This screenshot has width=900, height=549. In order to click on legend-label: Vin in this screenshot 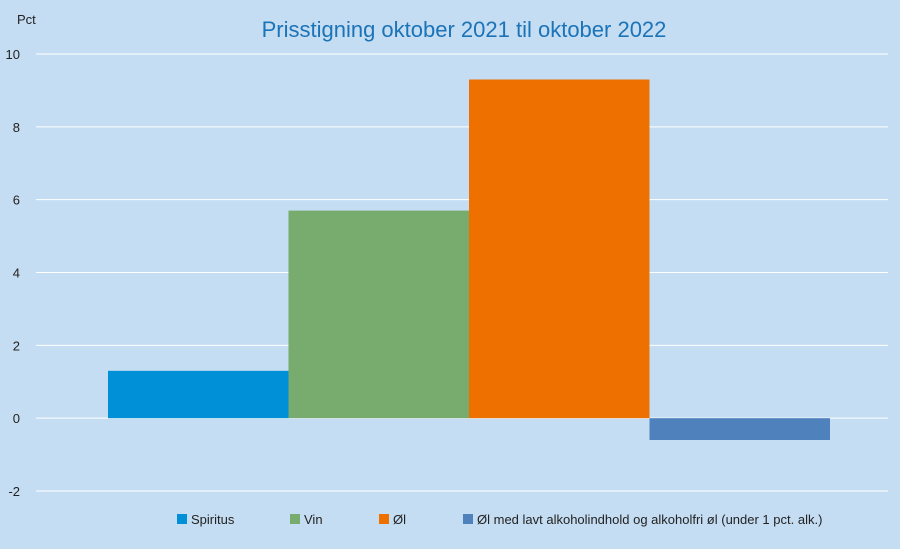, I will do `click(313, 519)`.